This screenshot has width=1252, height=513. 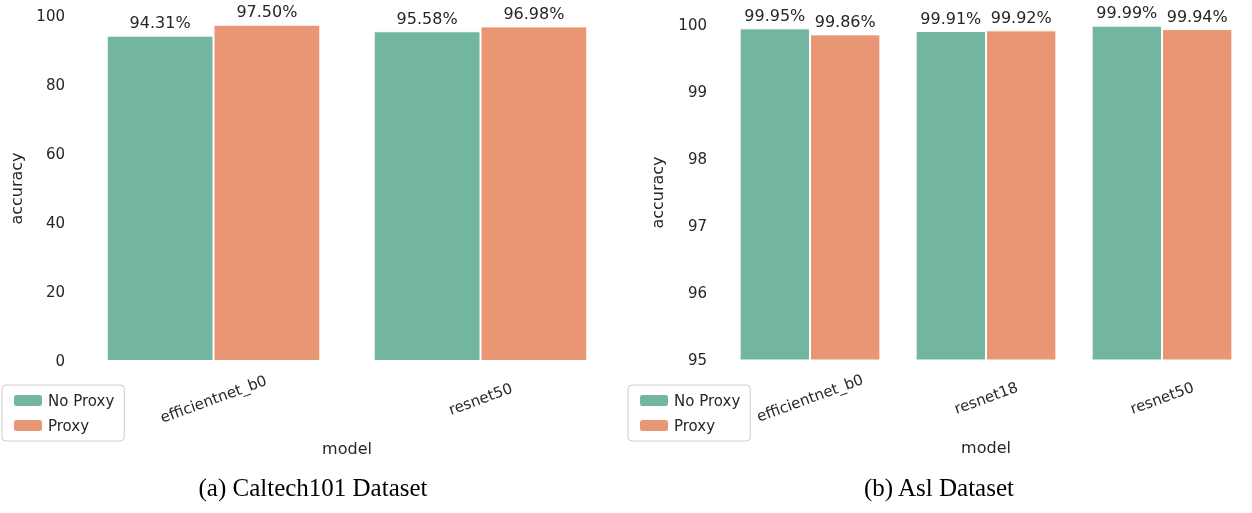 What do you see at coordinates (697, 226) in the screenshot?
I see `y-tick-label: 97` at bounding box center [697, 226].